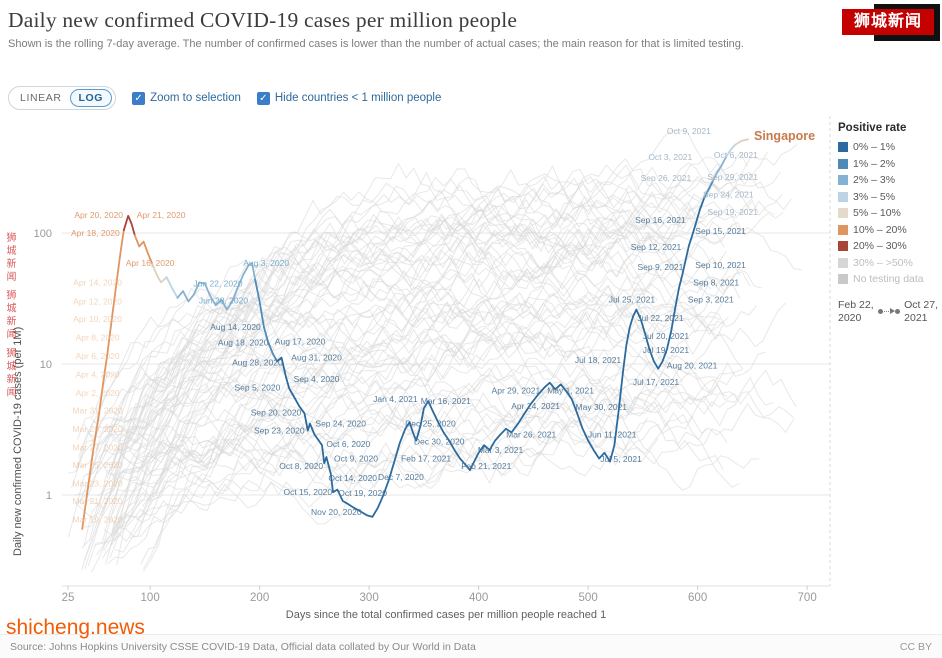  I want to click on slider-end-date: Oct 27, 2021, so click(921, 312).